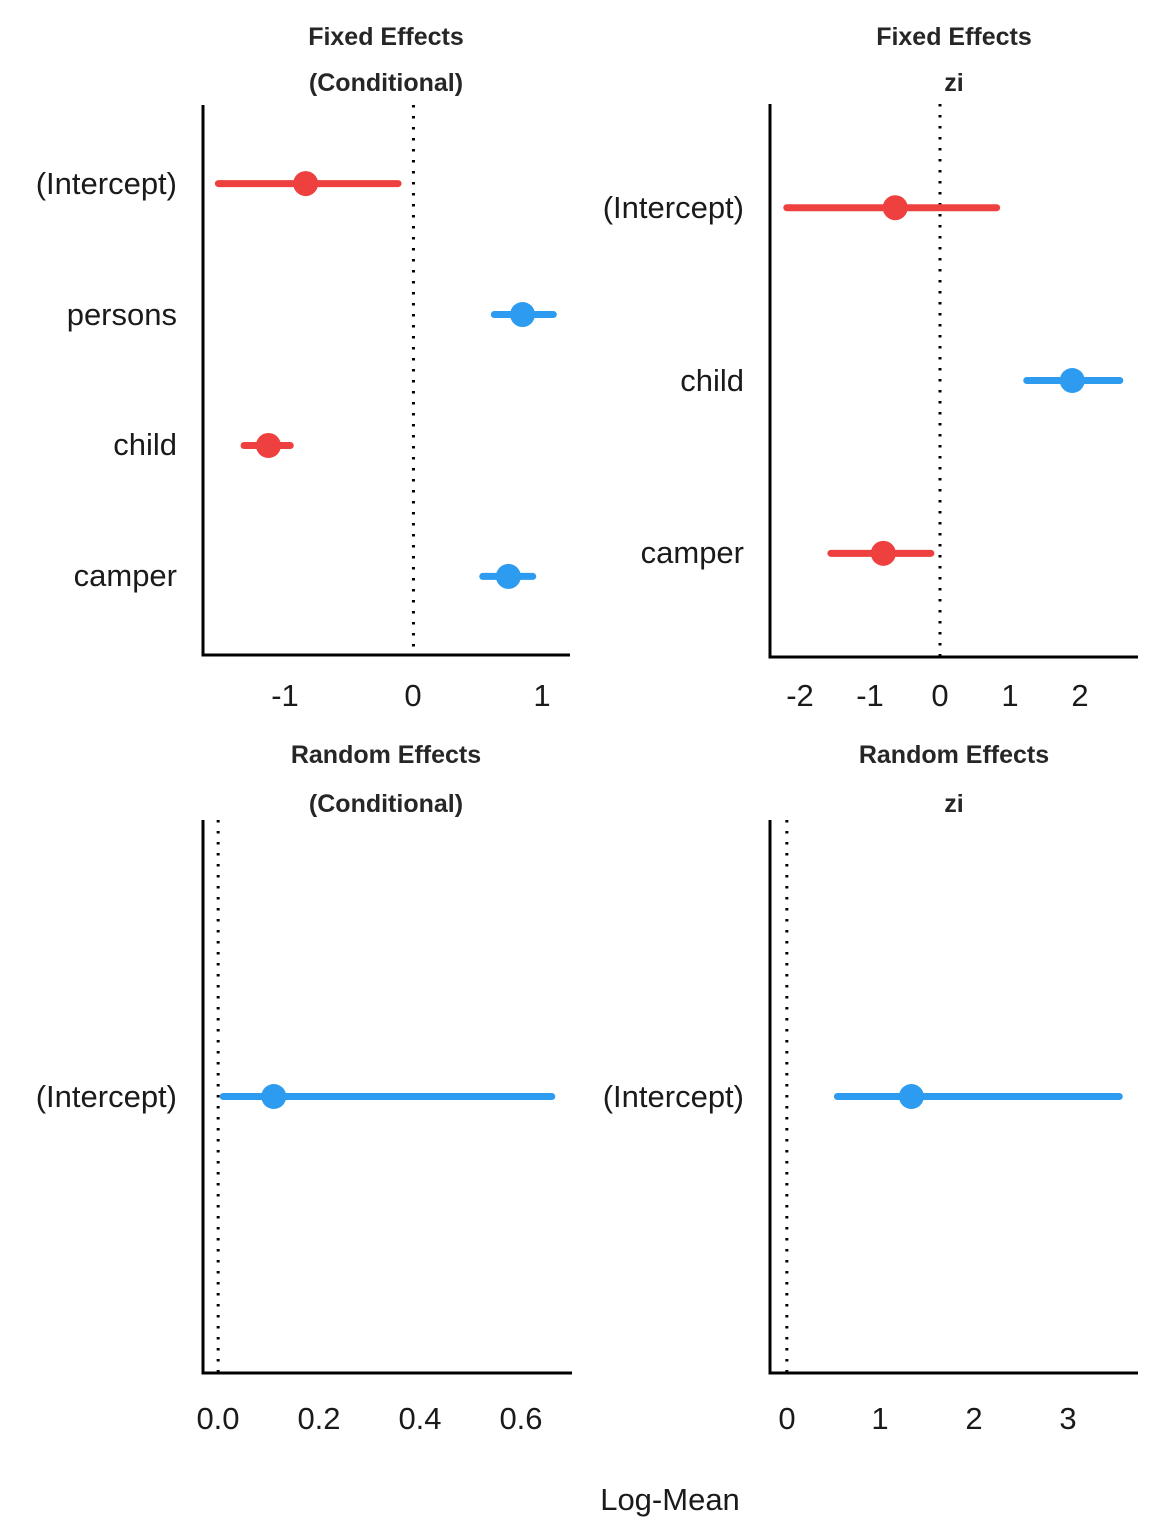  What do you see at coordinates (800, 695) in the screenshot?
I see `x-tick-label: -2` at bounding box center [800, 695].